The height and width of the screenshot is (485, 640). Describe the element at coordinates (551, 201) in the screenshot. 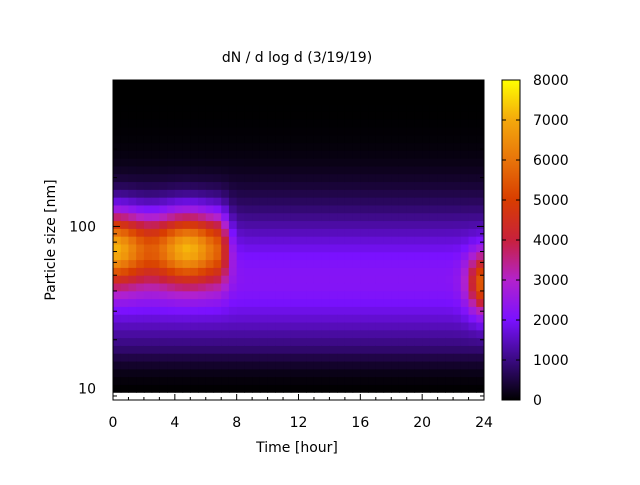

I see `colorbar-tick-label: 5000` at that location.